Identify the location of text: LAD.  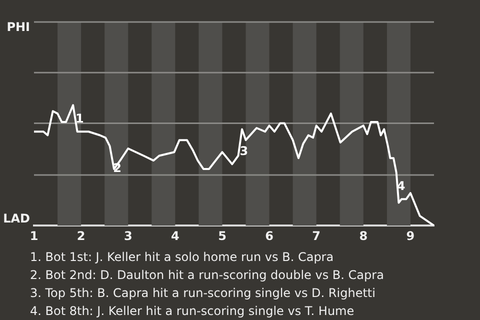
(16, 219).